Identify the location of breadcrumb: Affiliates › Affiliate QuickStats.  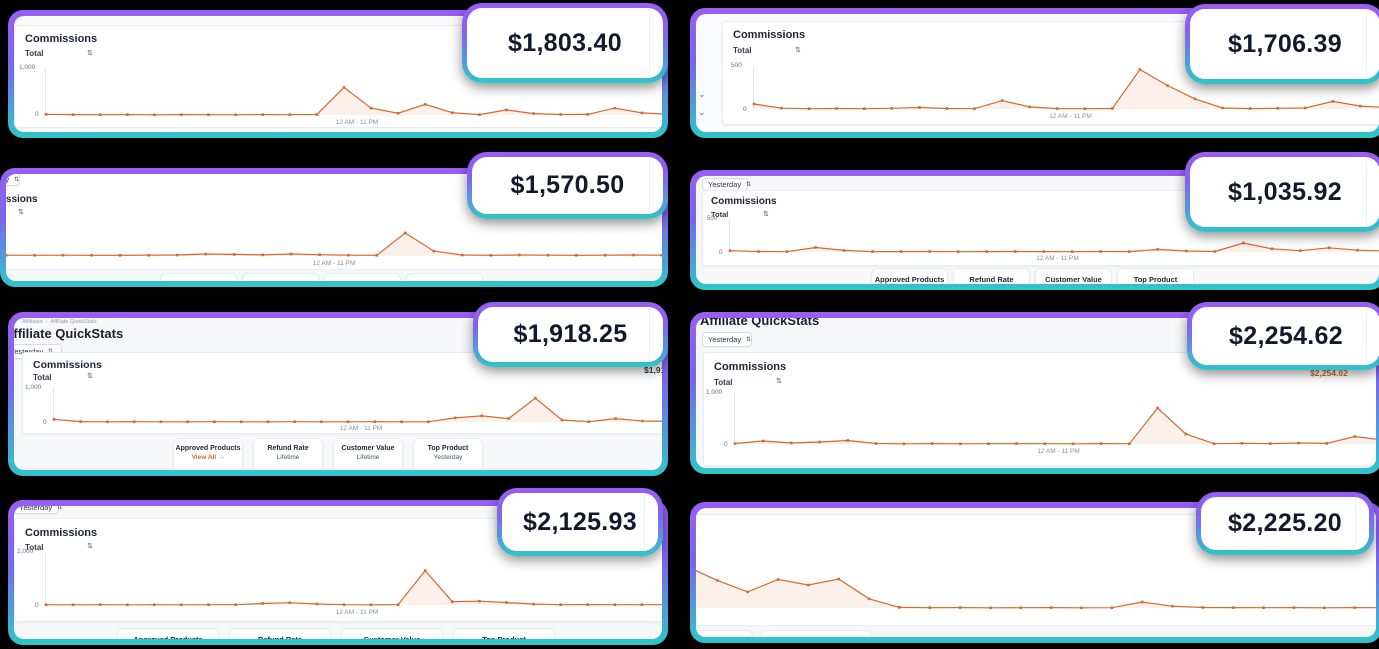
(61, 322).